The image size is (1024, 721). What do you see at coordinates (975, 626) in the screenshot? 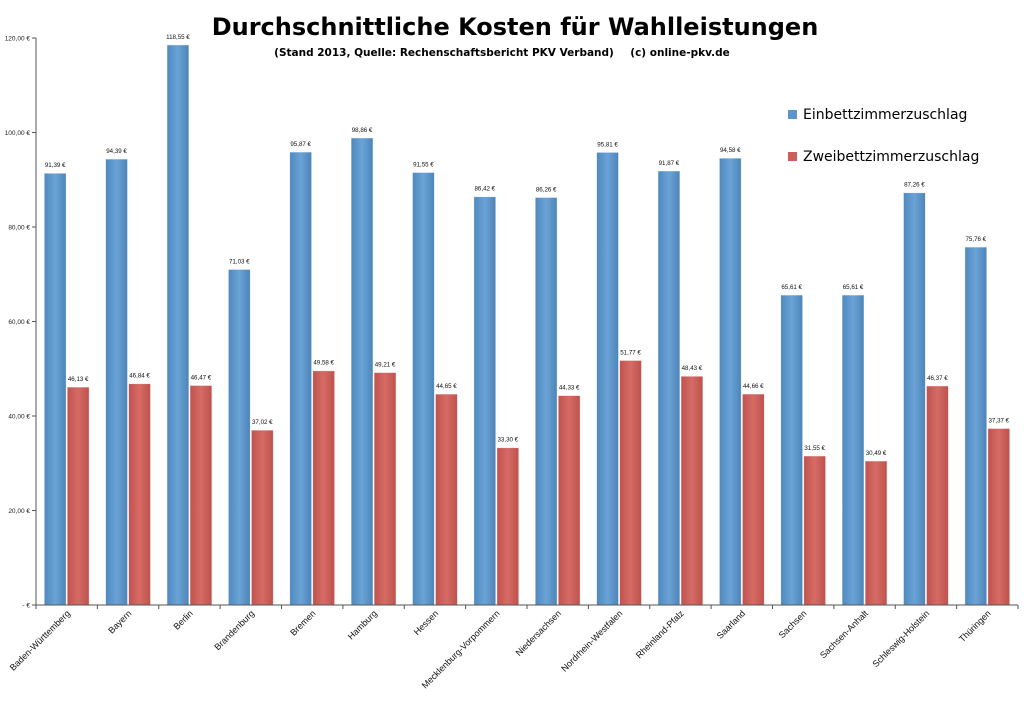
I see `category-label: Thüringen` at bounding box center [975, 626].